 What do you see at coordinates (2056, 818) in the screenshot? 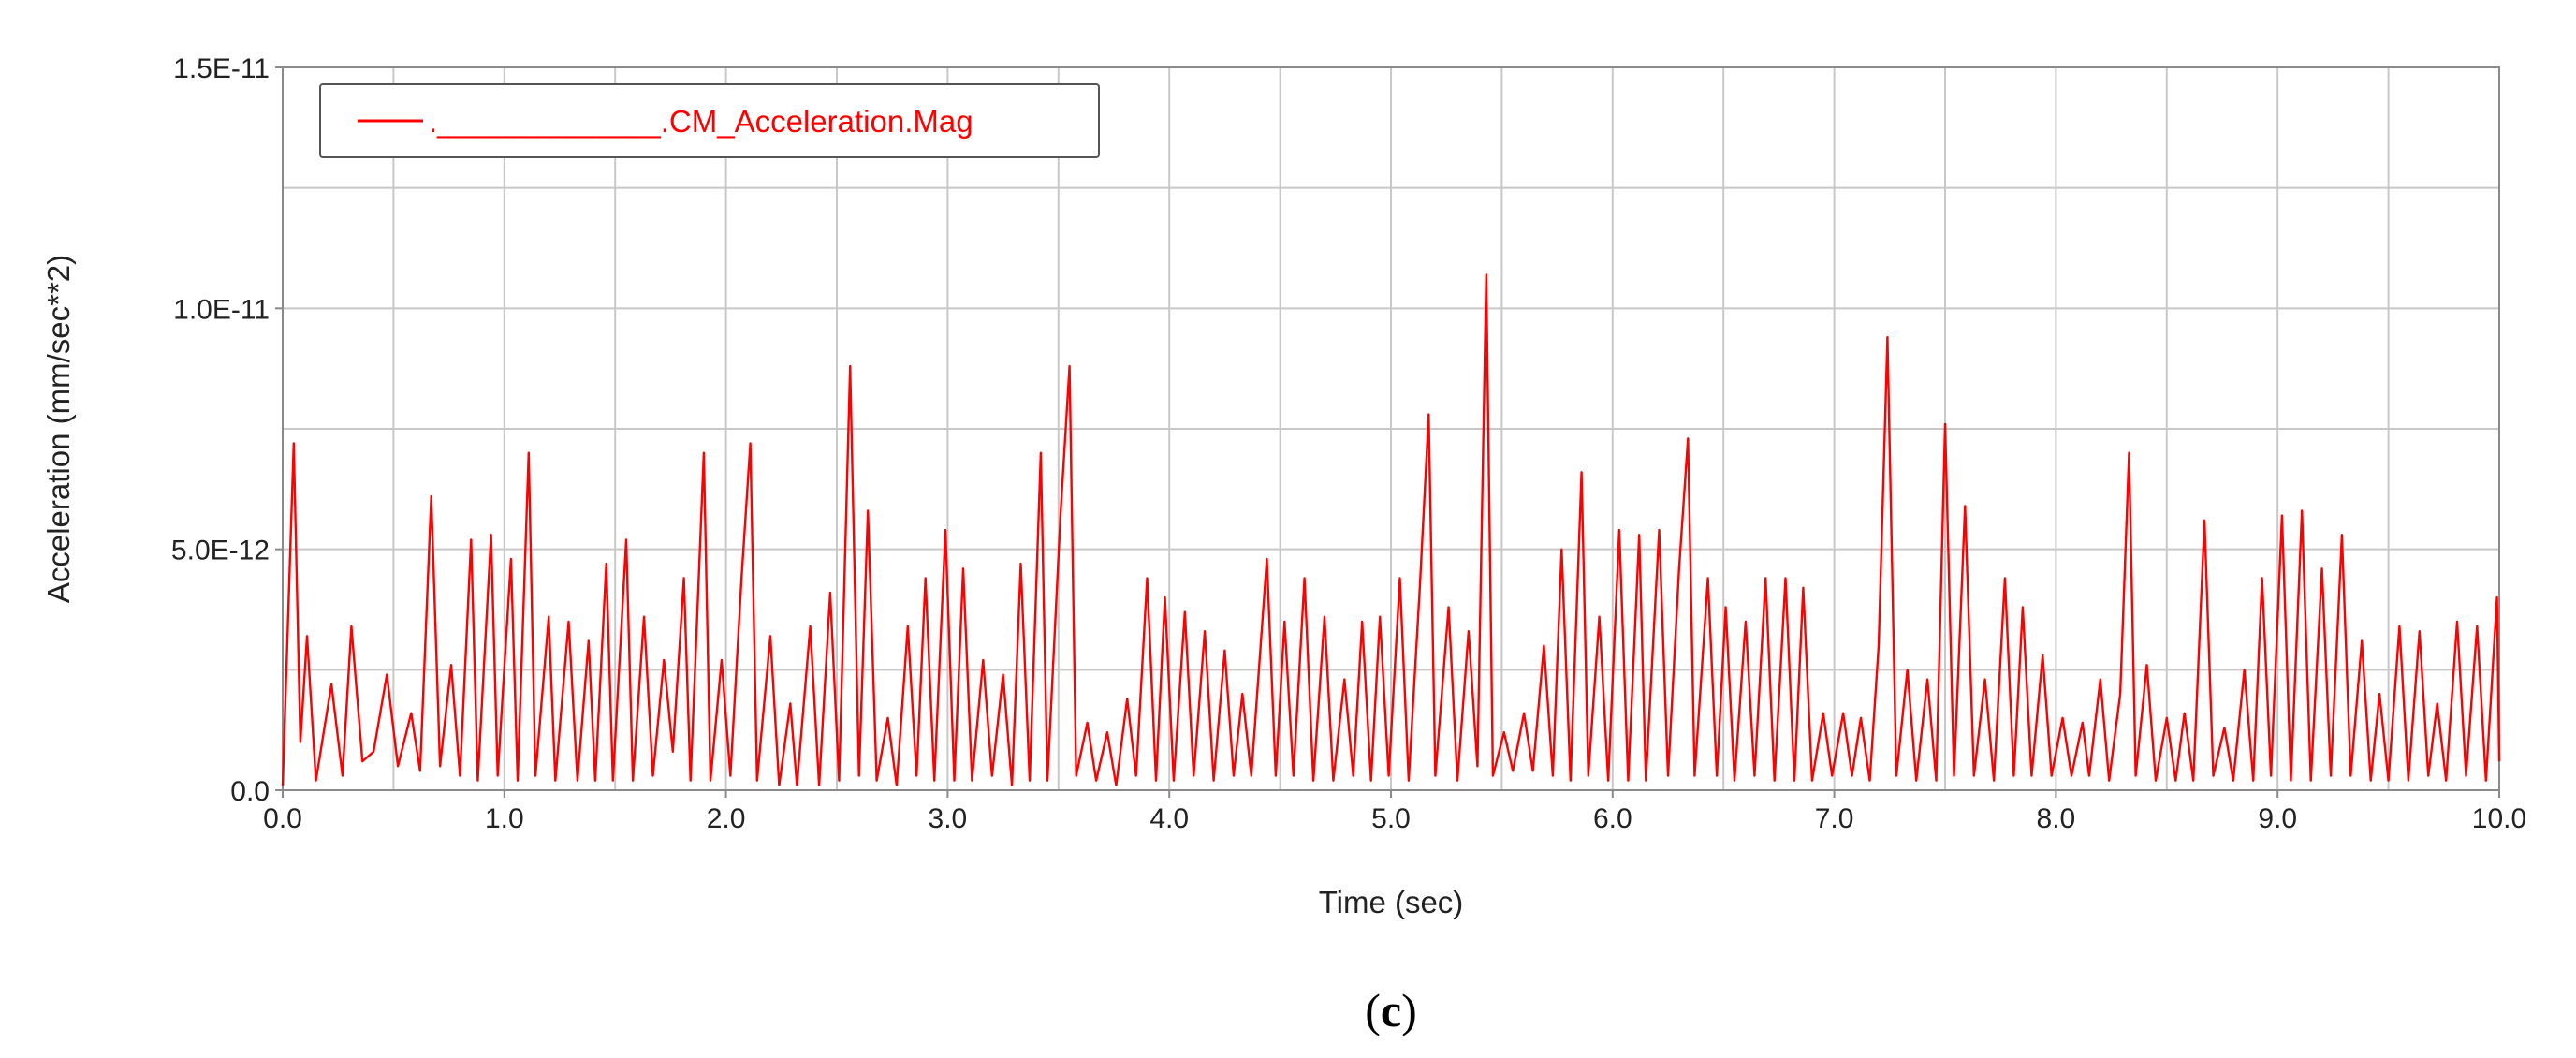
I see `x-tick-label: 8.0` at bounding box center [2056, 818].